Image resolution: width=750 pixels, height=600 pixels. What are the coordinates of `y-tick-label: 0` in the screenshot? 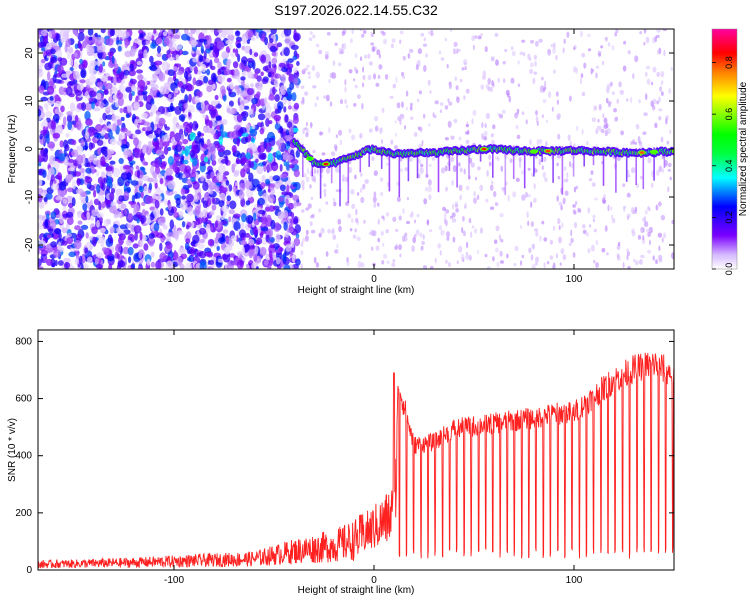 It's located at (29, 570).